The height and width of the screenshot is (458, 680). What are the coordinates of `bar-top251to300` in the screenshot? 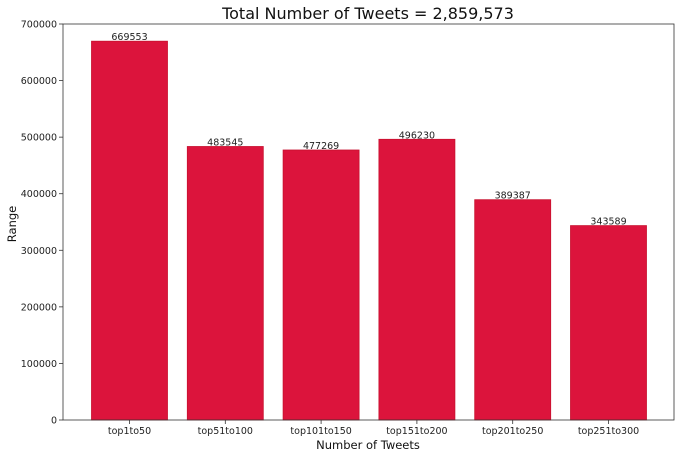 It's located at (608, 323).